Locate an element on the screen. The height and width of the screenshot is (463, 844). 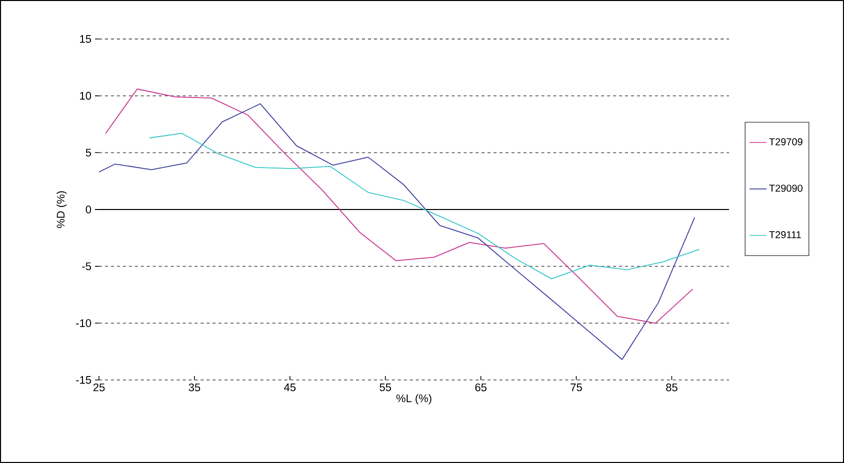
y-tick-label: 0 is located at coordinates (89, 210).